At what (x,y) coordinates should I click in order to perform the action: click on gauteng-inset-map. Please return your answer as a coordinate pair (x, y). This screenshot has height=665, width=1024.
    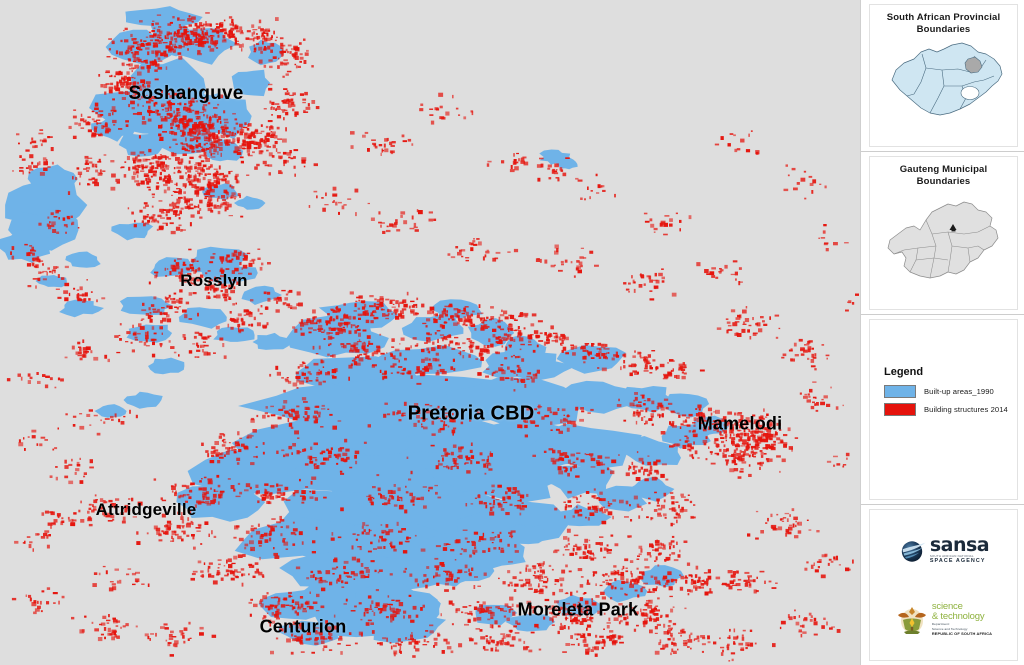
    Looking at the image, I should click on (944, 236).